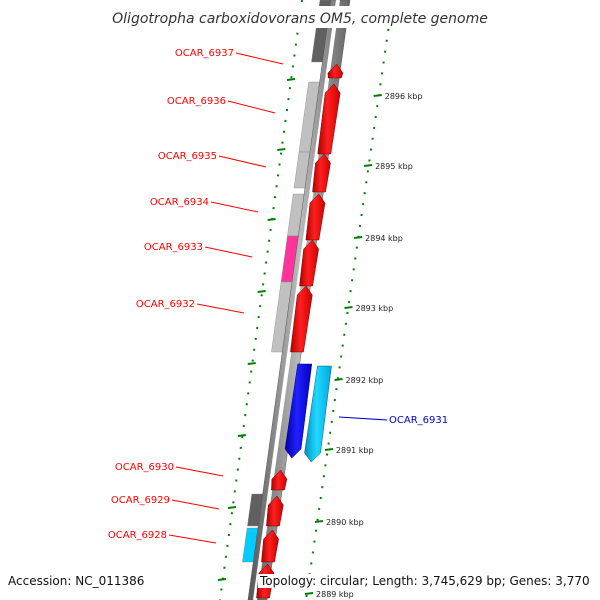 Image resolution: width=600 pixels, height=600 pixels. Describe the element at coordinates (204, 53) in the screenshot. I see `gene-label: OCAR_6937` at that location.